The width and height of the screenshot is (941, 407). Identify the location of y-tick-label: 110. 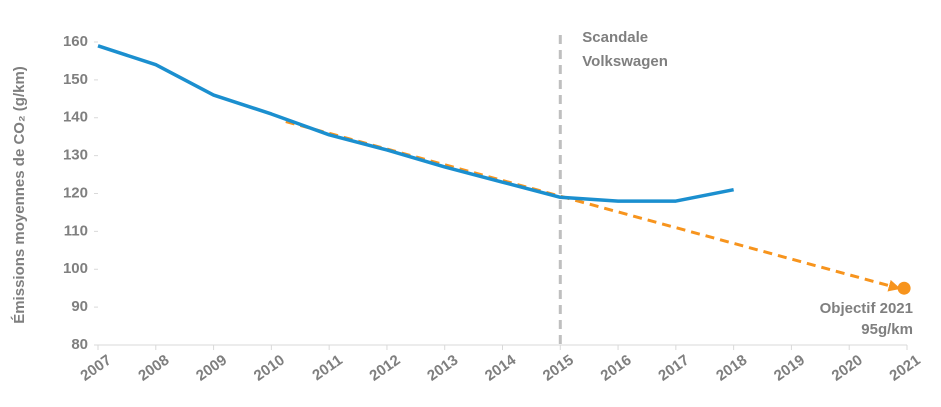
(76, 230).